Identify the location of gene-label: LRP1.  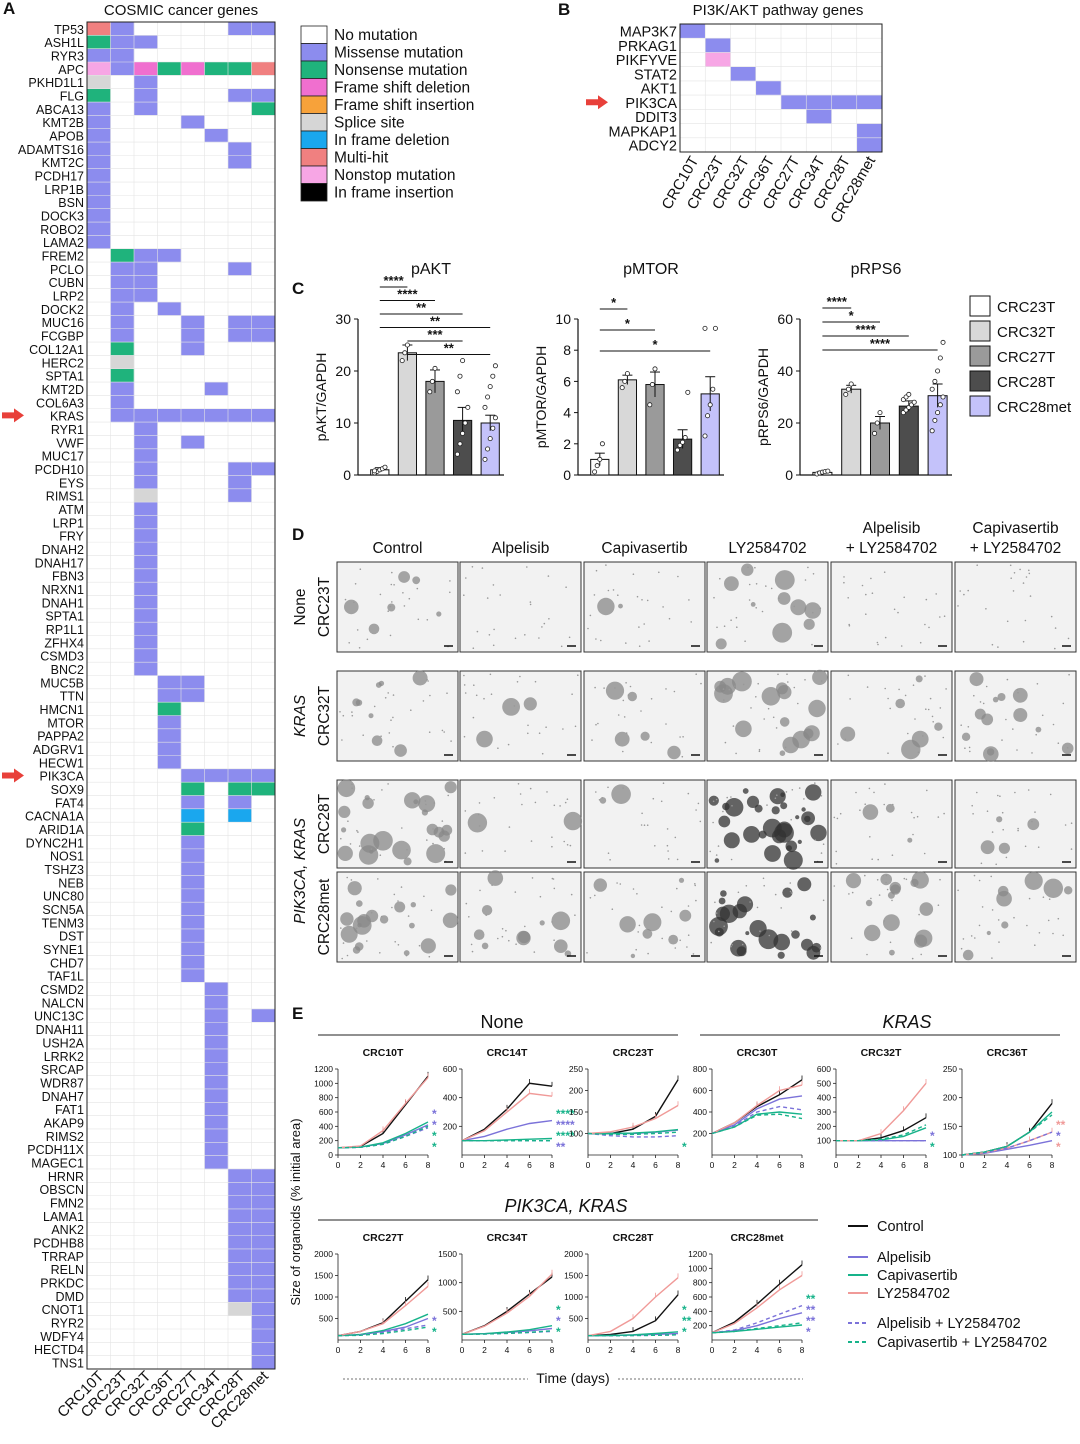
(68, 523).